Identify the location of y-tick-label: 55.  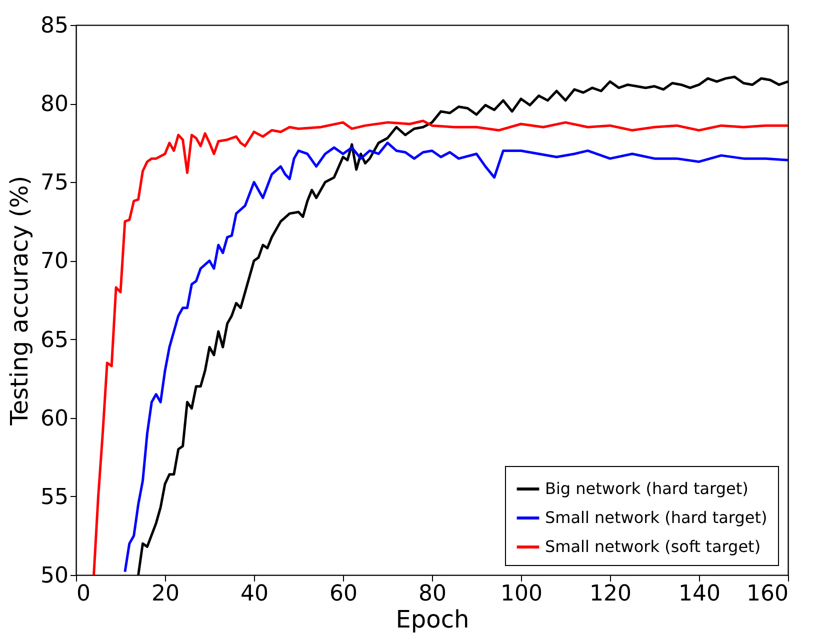
(54, 497).